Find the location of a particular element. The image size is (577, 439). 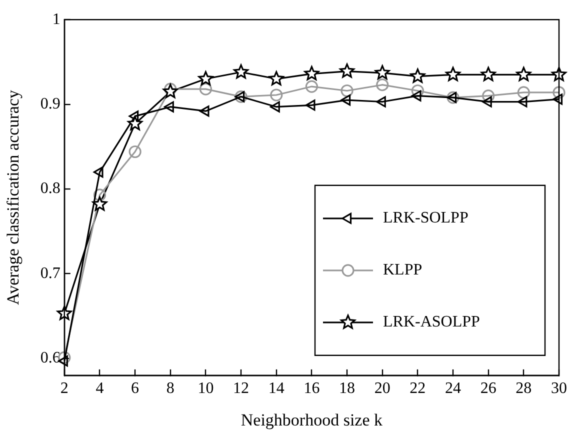

x-tick-label: 10 is located at coordinates (206, 389).